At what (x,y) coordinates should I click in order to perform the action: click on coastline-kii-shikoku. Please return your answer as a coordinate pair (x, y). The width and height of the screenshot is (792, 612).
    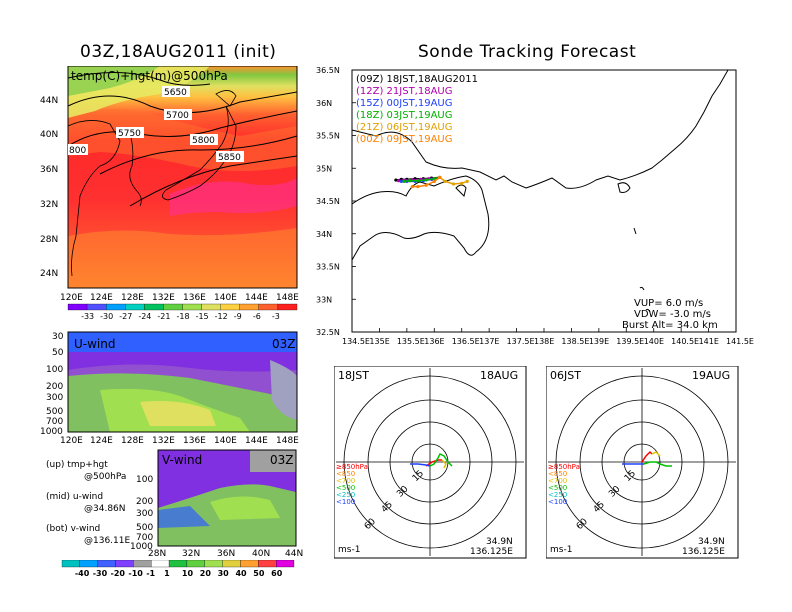
    Looking at the image, I should click on (420, 218).